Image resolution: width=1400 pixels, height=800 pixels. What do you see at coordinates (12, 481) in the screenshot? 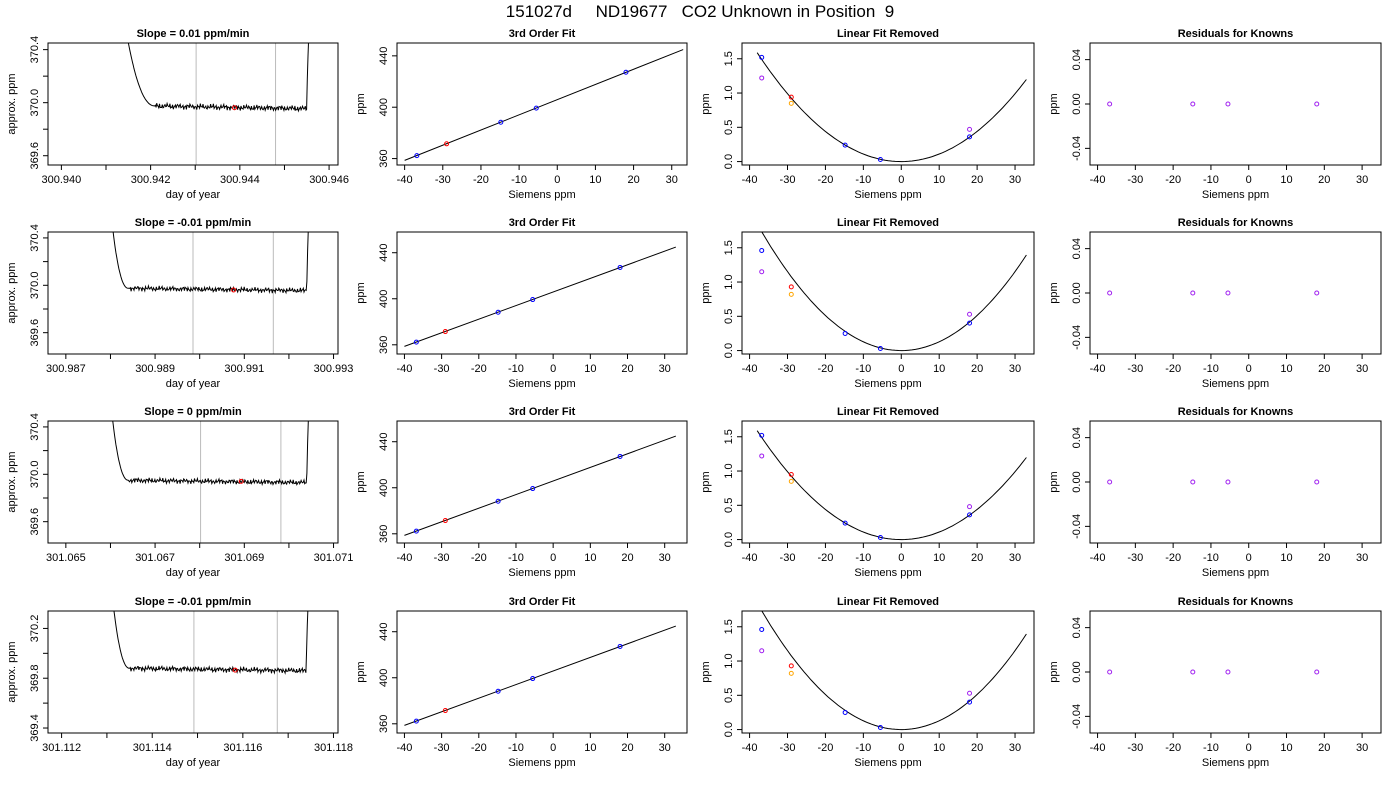
I see `y-axis-label: approx. ppm` at bounding box center [12, 481].